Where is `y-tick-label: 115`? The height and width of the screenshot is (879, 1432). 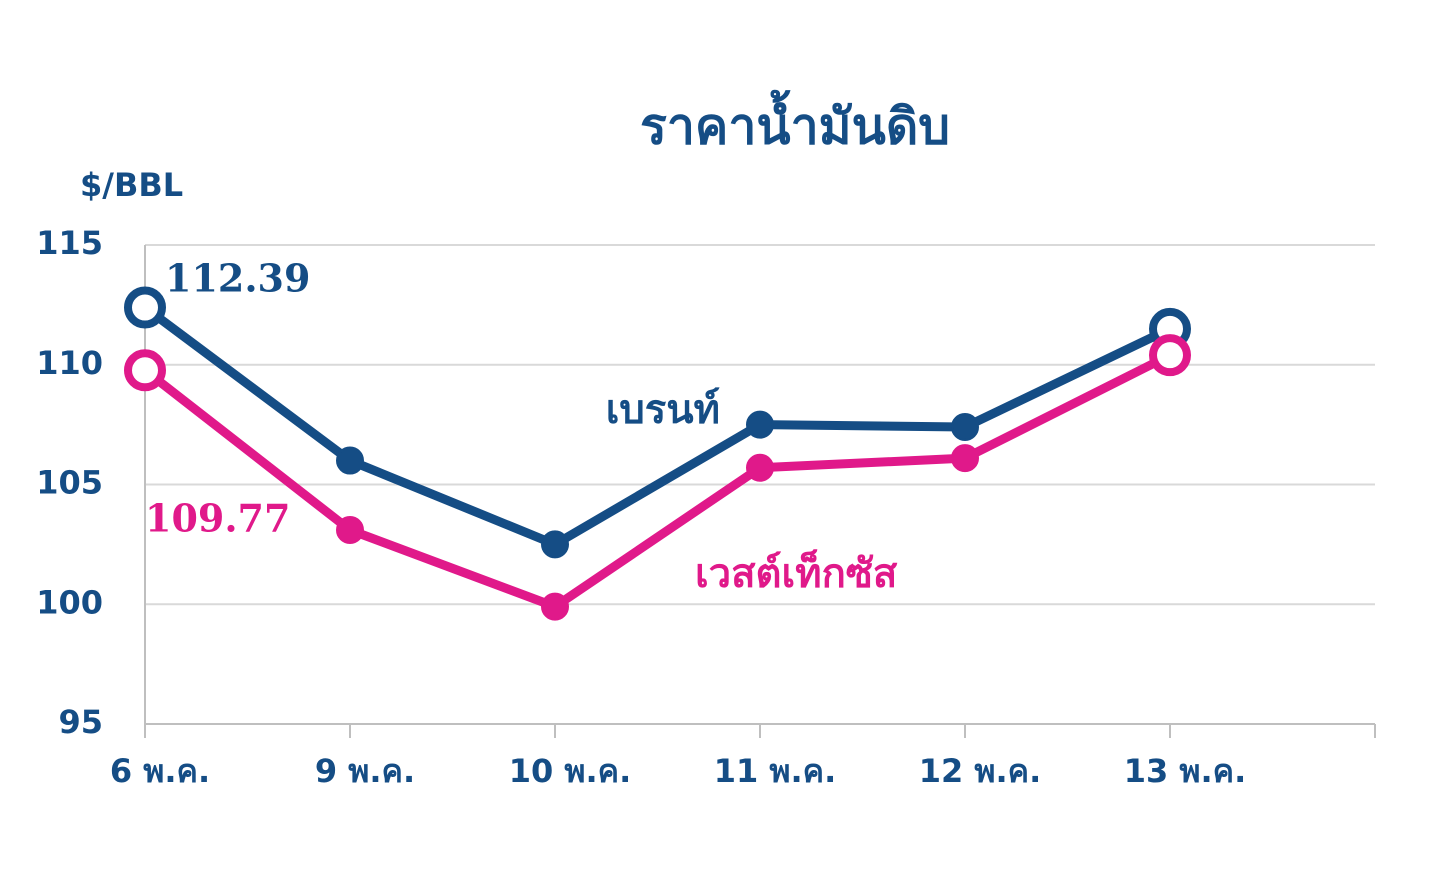 y-tick-label: 115 is located at coordinates (69, 243).